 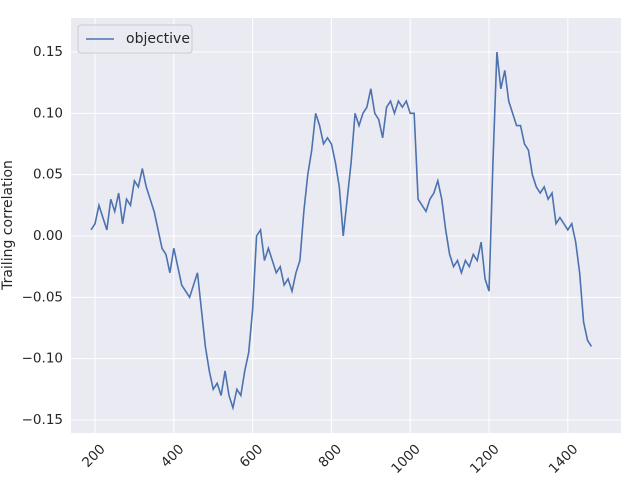 What do you see at coordinates (48, 175) in the screenshot?
I see `y-tick-label: 0.05` at bounding box center [48, 175].